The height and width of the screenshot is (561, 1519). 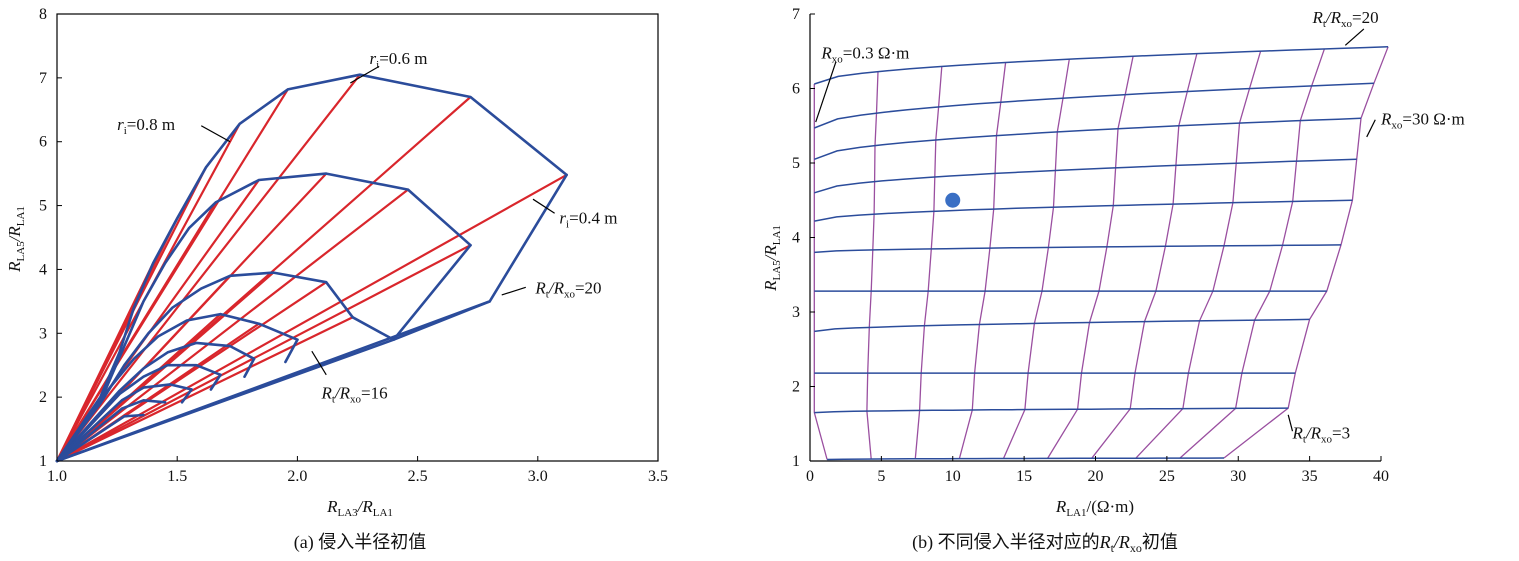 I want to click on panel-a-x-label: RLA3/RLA1, so click(x=359, y=508).